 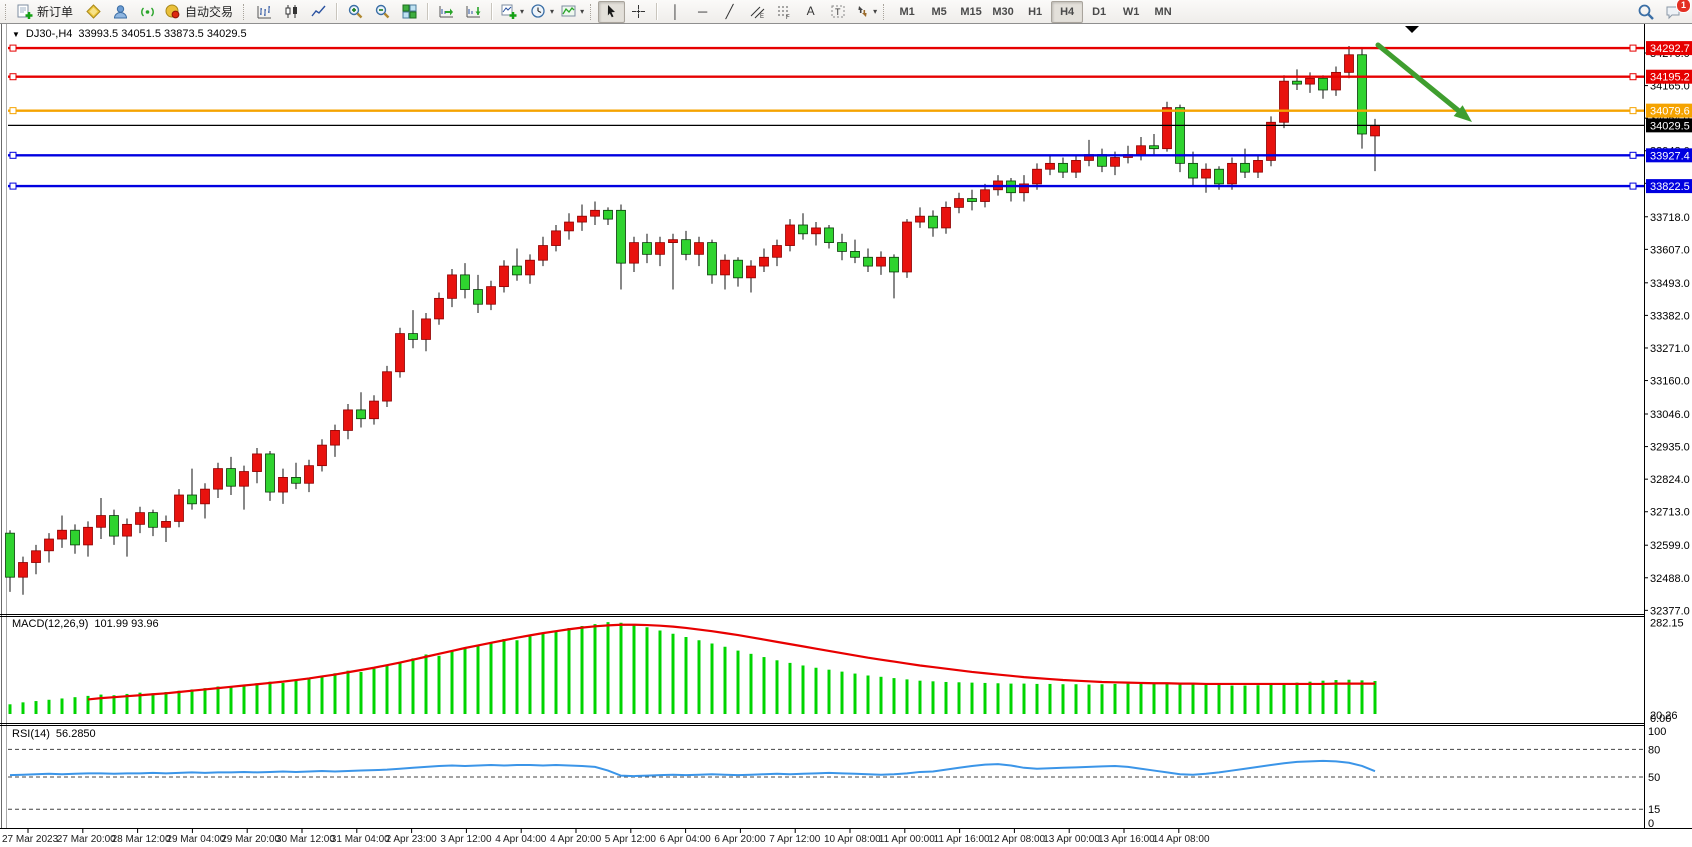 I want to click on svg-text: 6 Apr 20:00, so click(x=740, y=839).